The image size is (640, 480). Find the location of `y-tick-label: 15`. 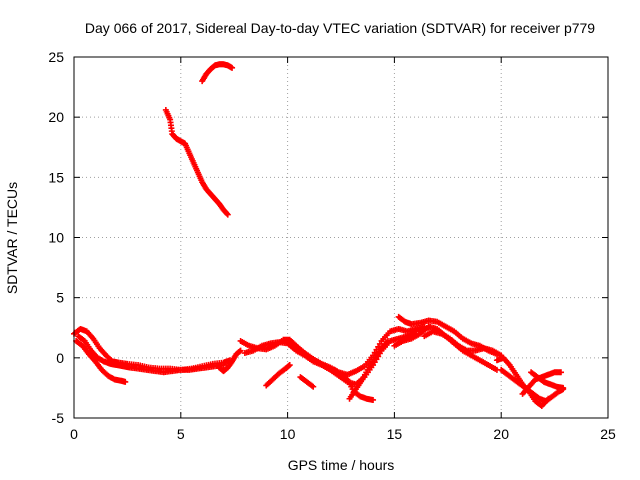

y-tick-label: 15 is located at coordinates (56, 177).